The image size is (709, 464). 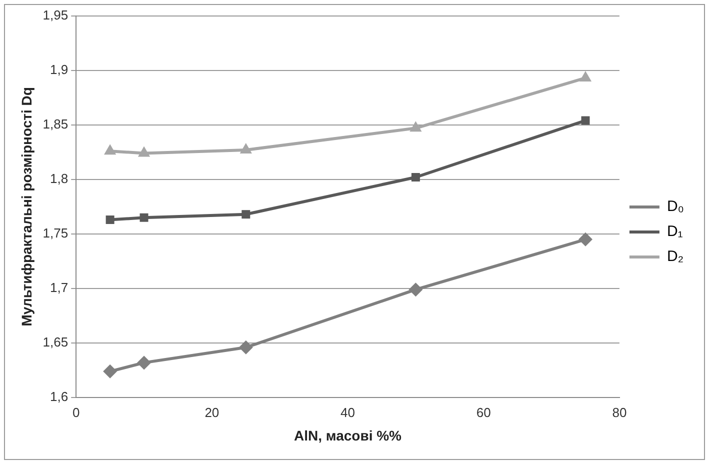 What do you see at coordinates (55, 14) in the screenshot?
I see `y-tick-label: 1,95` at bounding box center [55, 14].